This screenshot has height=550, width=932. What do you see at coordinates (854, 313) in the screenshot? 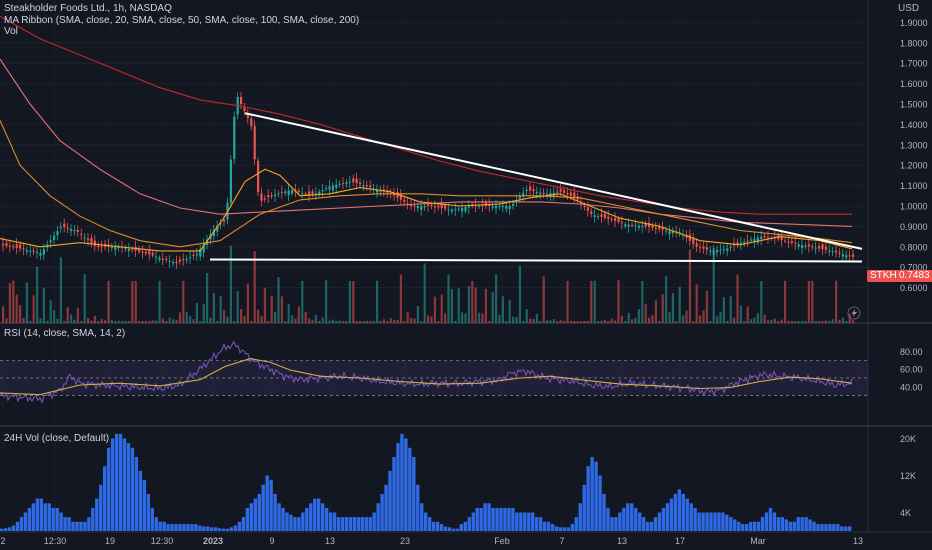
I see `lightning-icon` at bounding box center [854, 313].